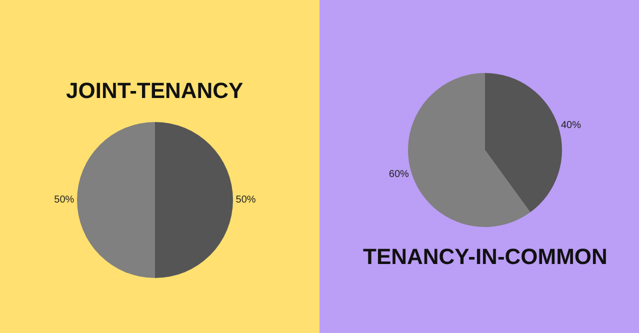  Describe the element at coordinates (155, 90) in the screenshot. I see `chart-title: JOINT-TENANCY` at that location.